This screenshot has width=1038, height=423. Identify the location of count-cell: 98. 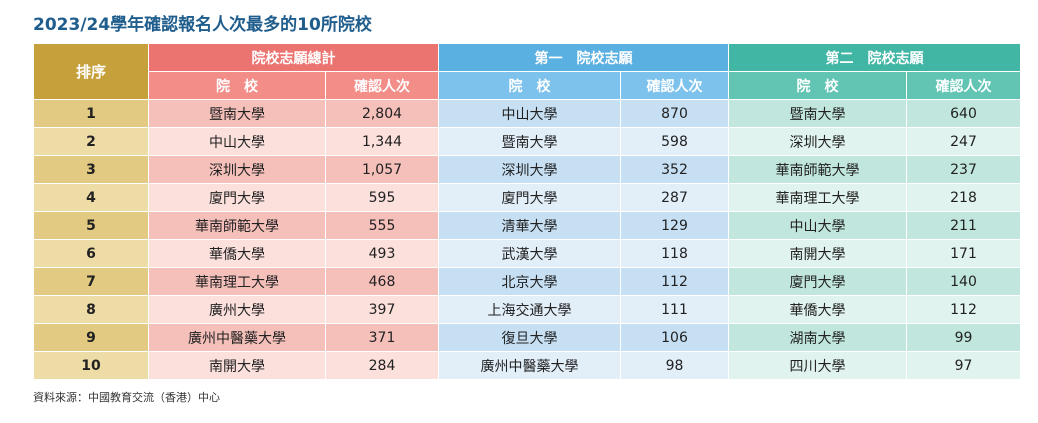
(674, 365).